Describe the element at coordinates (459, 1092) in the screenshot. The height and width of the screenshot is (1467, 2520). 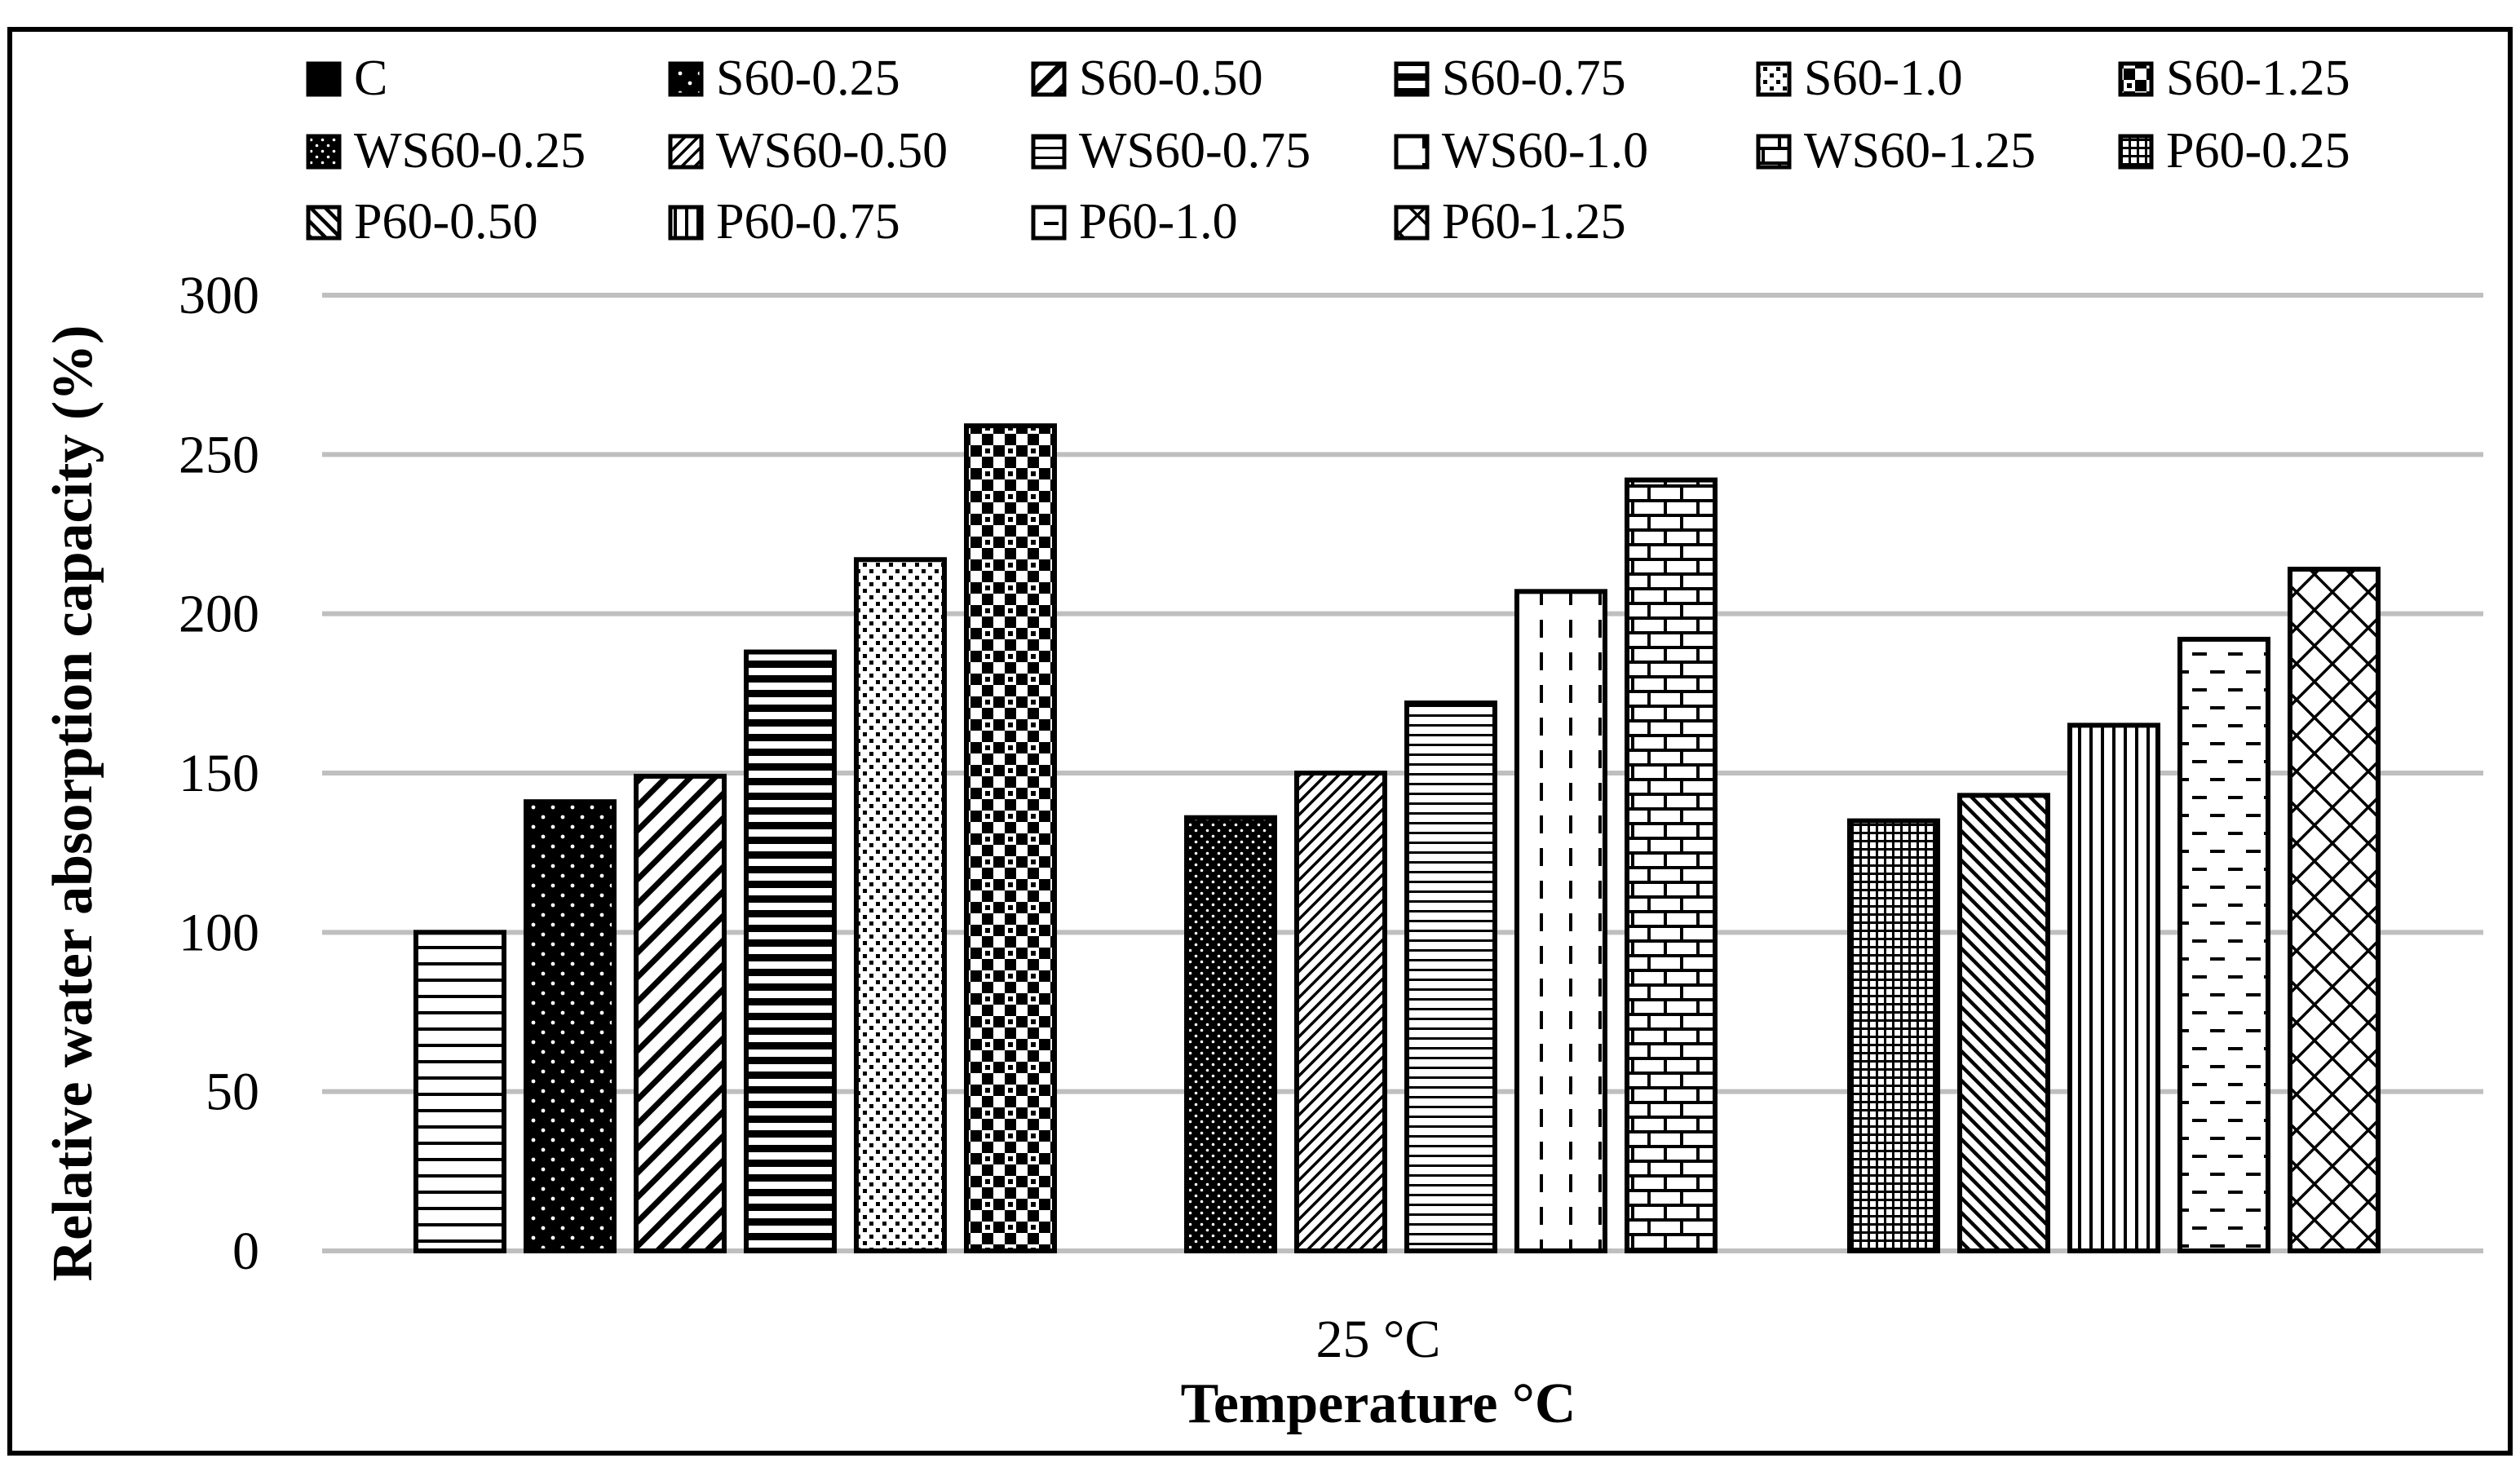
I see `bar-c` at that location.